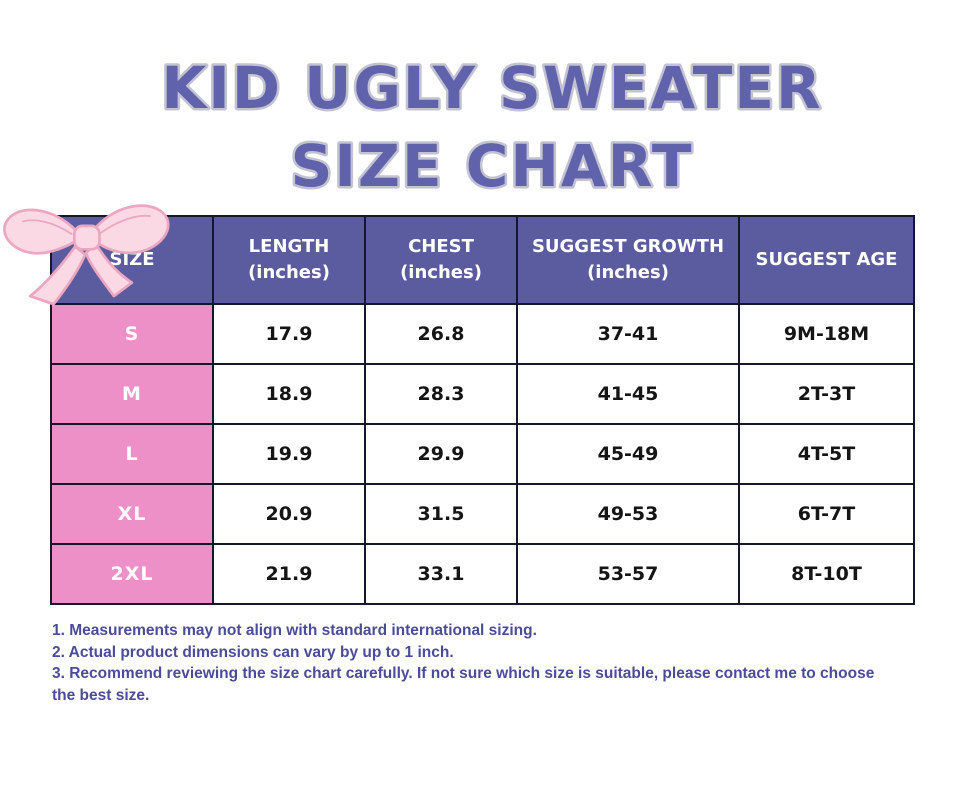 Image resolution: width=960 pixels, height=800 pixels. Describe the element at coordinates (826, 574) in the screenshot. I see `age-cell: 8T-10T` at that location.